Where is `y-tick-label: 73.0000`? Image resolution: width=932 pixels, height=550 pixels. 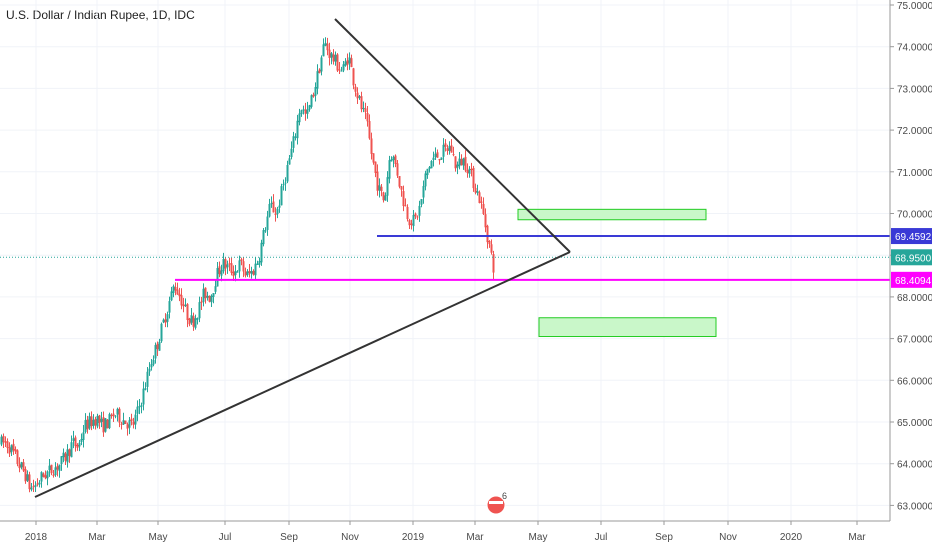
y-tick-label: 73.0000 is located at coordinates (914, 89).